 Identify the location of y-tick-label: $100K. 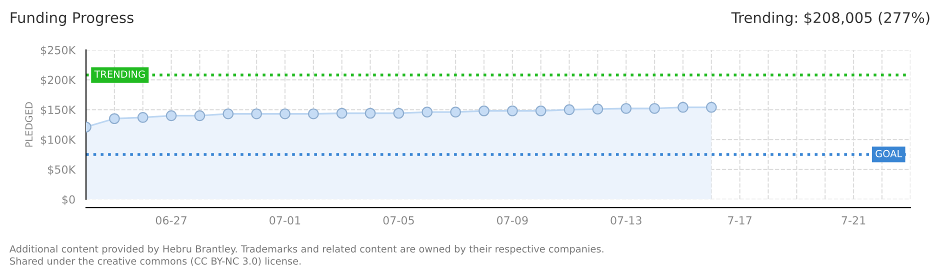
(58, 140).